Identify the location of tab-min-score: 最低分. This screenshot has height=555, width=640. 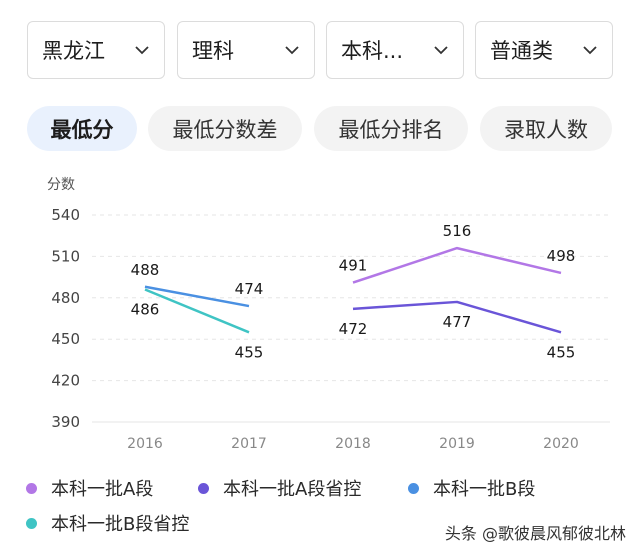
(82, 128).